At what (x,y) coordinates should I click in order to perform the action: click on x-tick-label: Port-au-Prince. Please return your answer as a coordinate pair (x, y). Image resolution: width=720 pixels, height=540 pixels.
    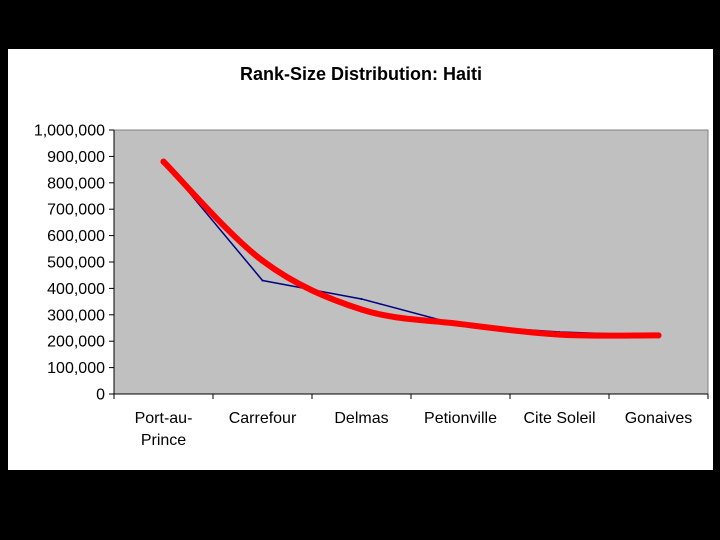
    Looking at the image, I should click on (164, 429).